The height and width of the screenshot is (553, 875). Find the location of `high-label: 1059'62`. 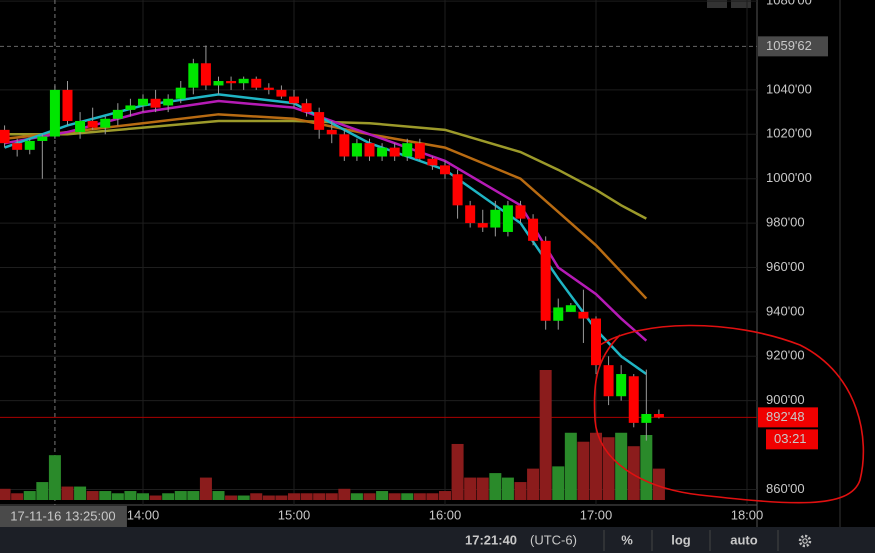

high-label: 1059'62 is located at coordinates (789, 45).